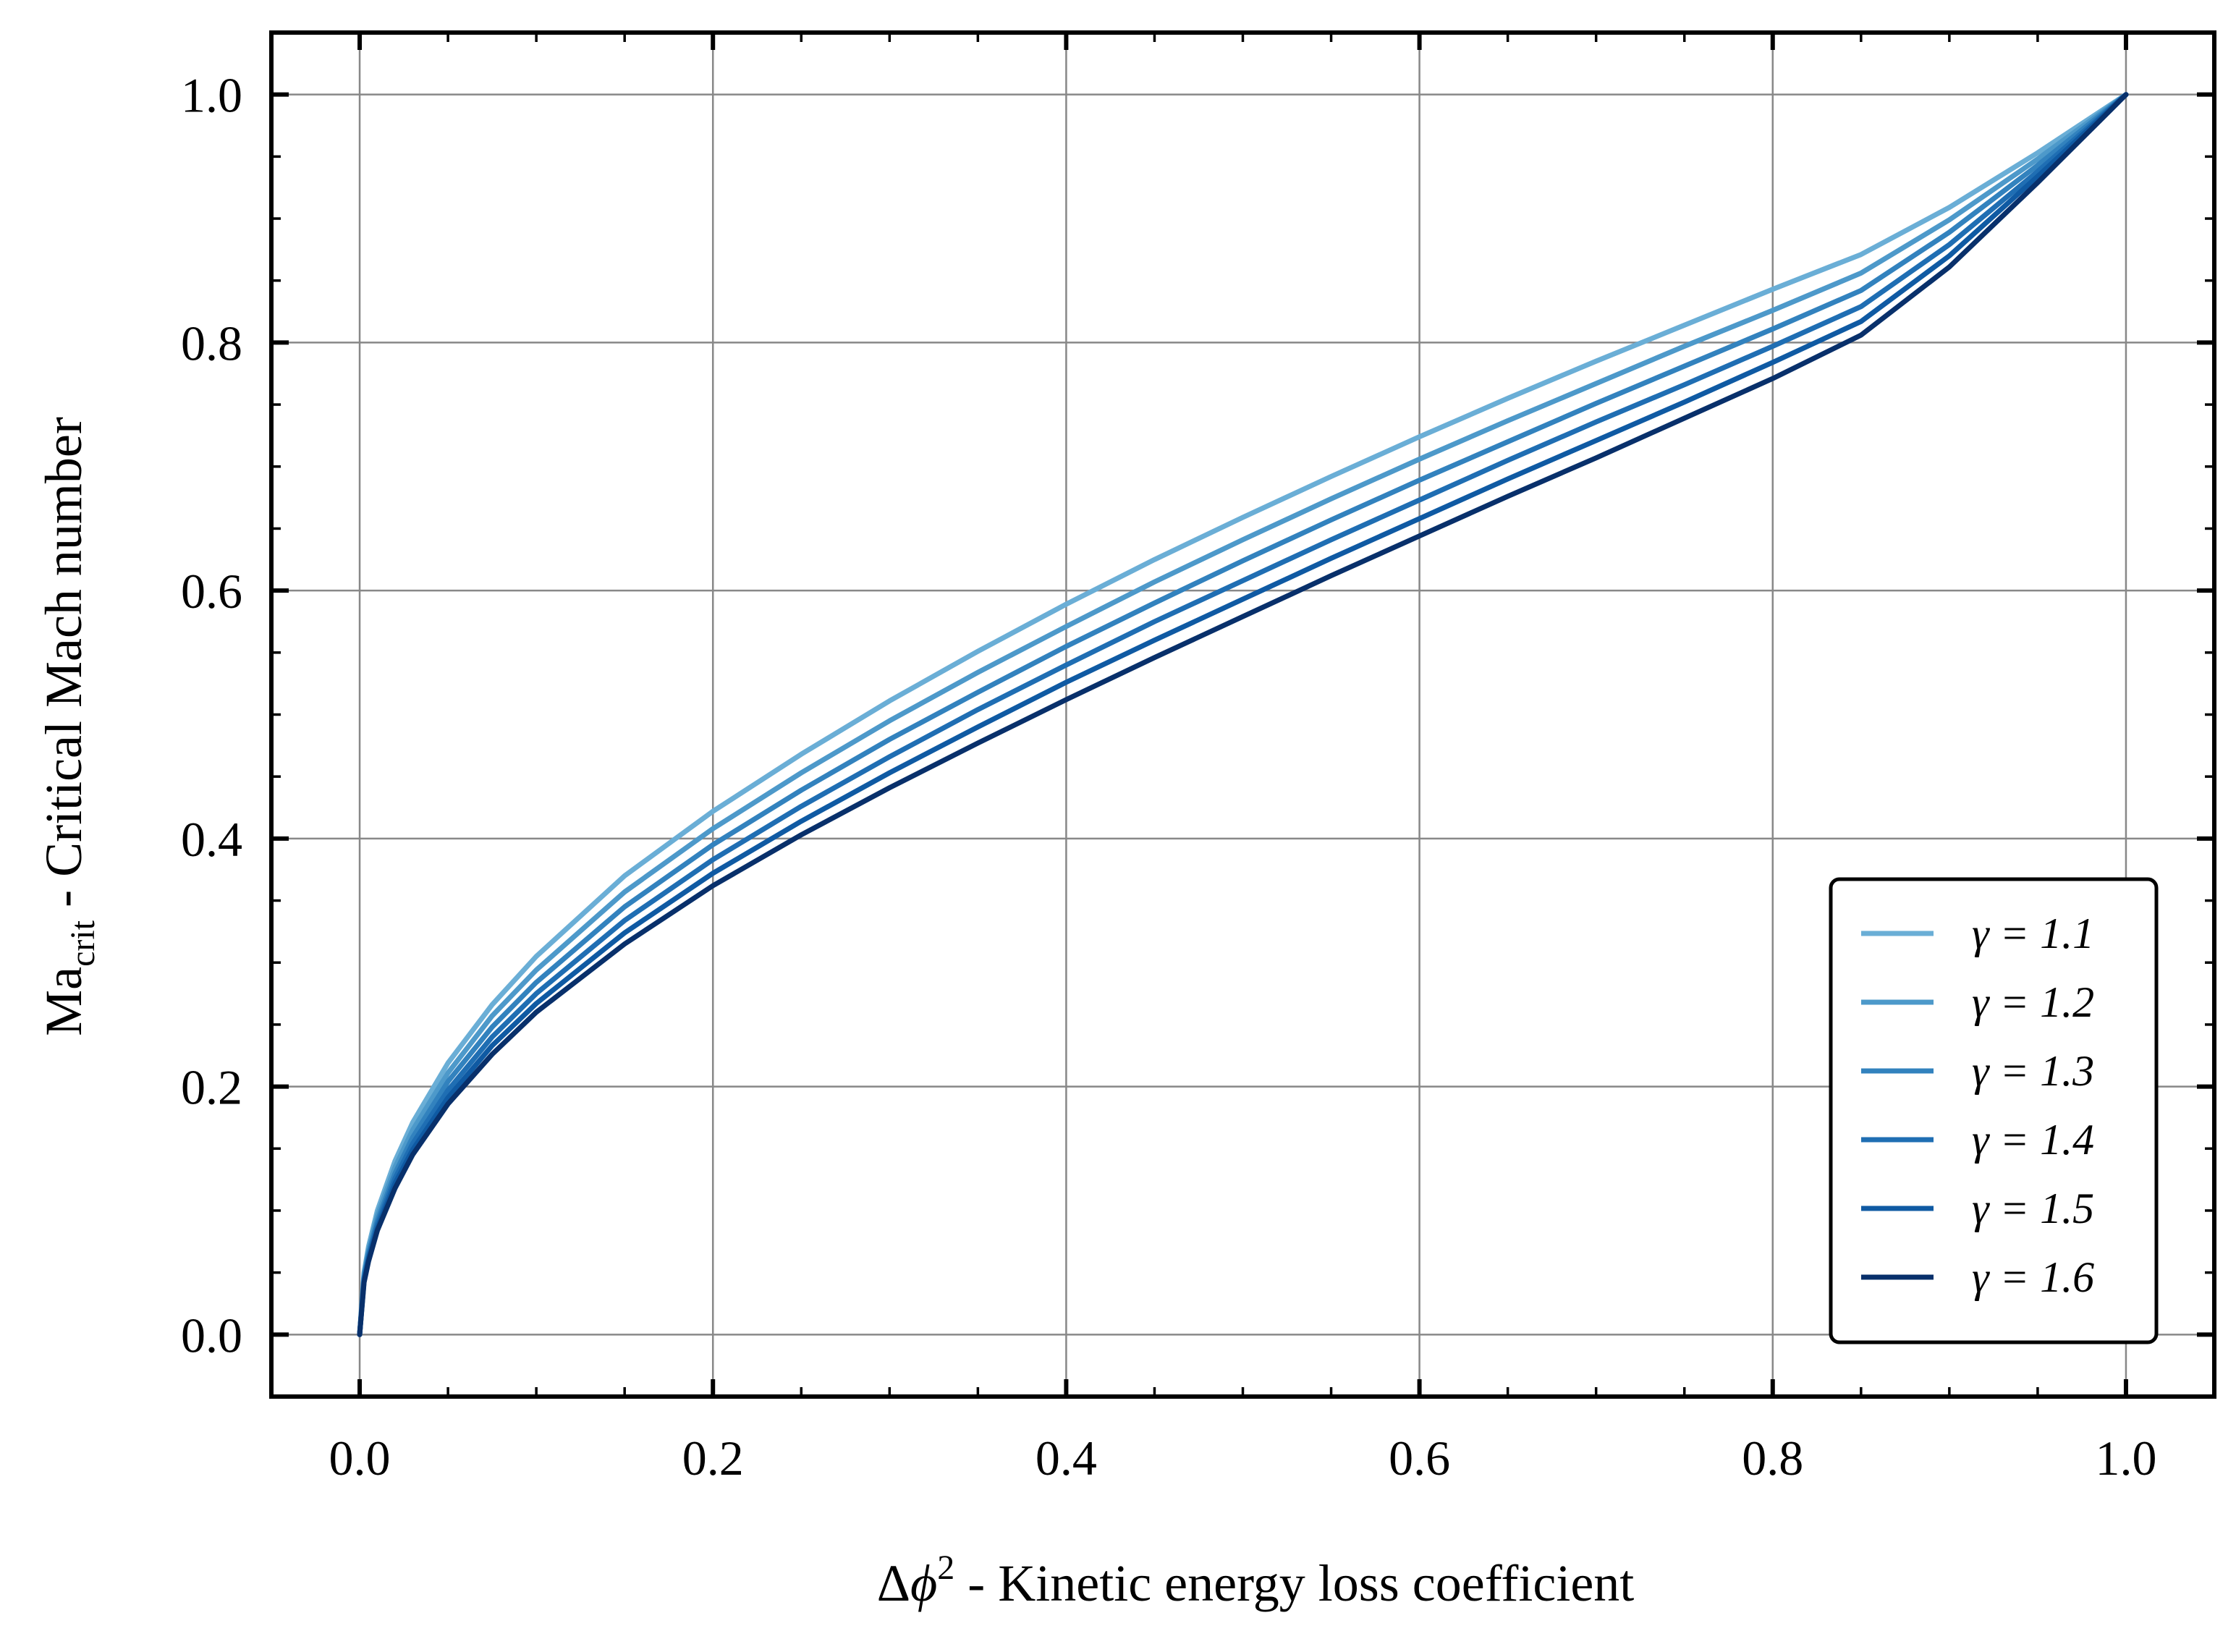 The image size is (2236, 1652). What do you see at coordinates (211, 1087) in the screenshot?
I see `y-tick-label: 0.2` at bounding box center [211, 1087].